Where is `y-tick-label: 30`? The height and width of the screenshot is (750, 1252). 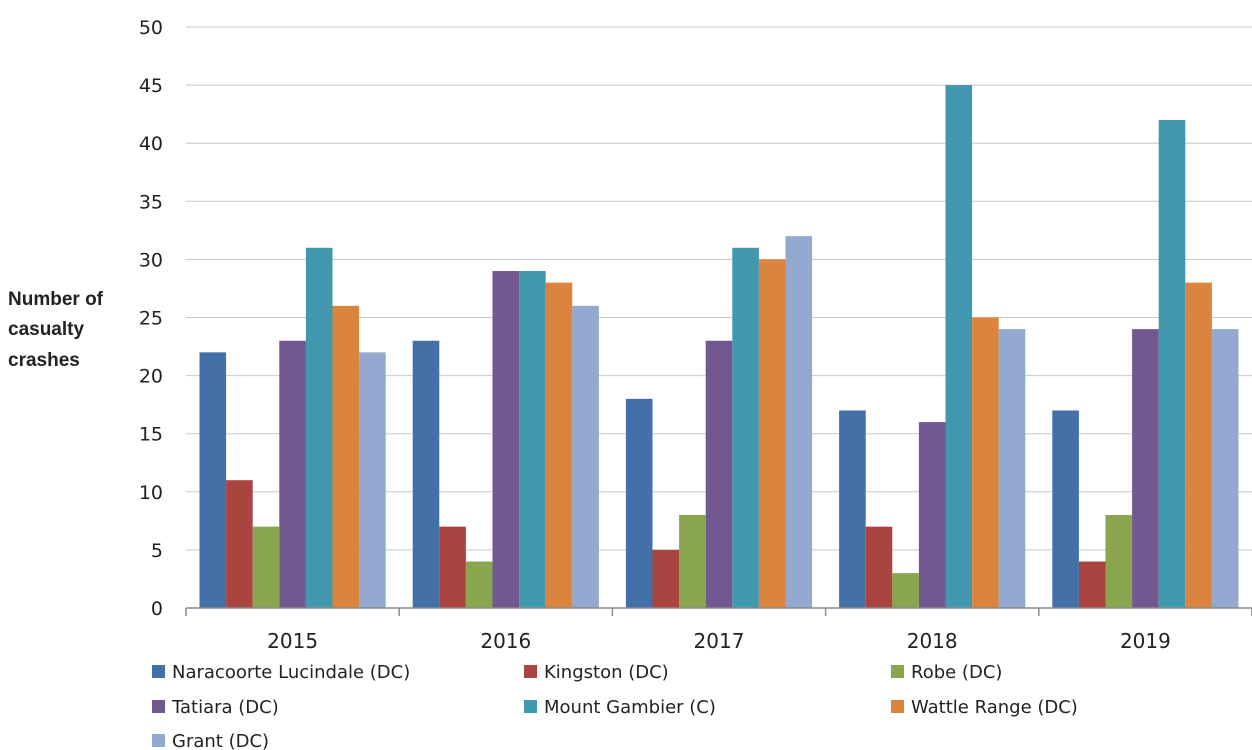 y-tick-label: 30 is located at coordinates (151, 260).